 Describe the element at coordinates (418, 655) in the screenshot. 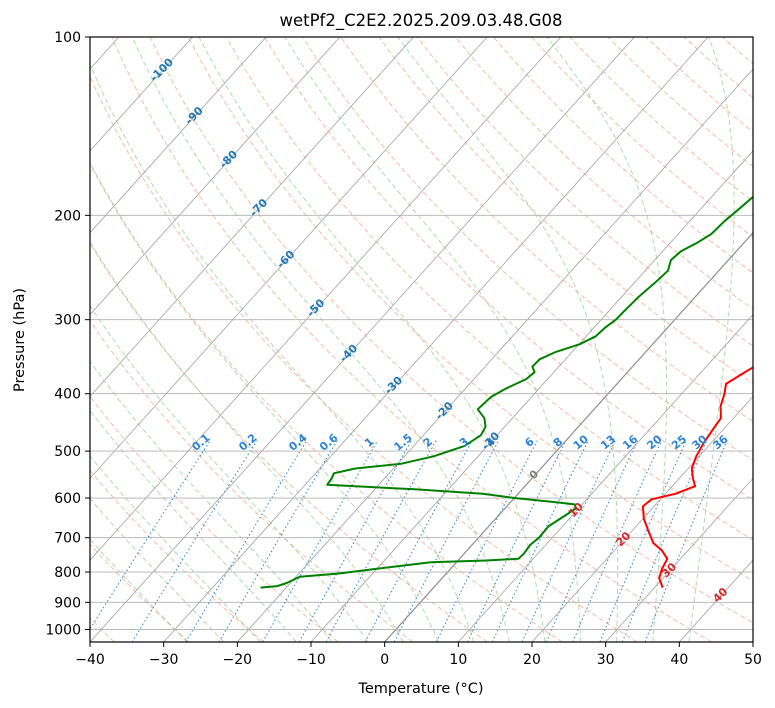

I see `x-axis: −40 −30 −20 −10 0 10 20 30 40 50` at that location.